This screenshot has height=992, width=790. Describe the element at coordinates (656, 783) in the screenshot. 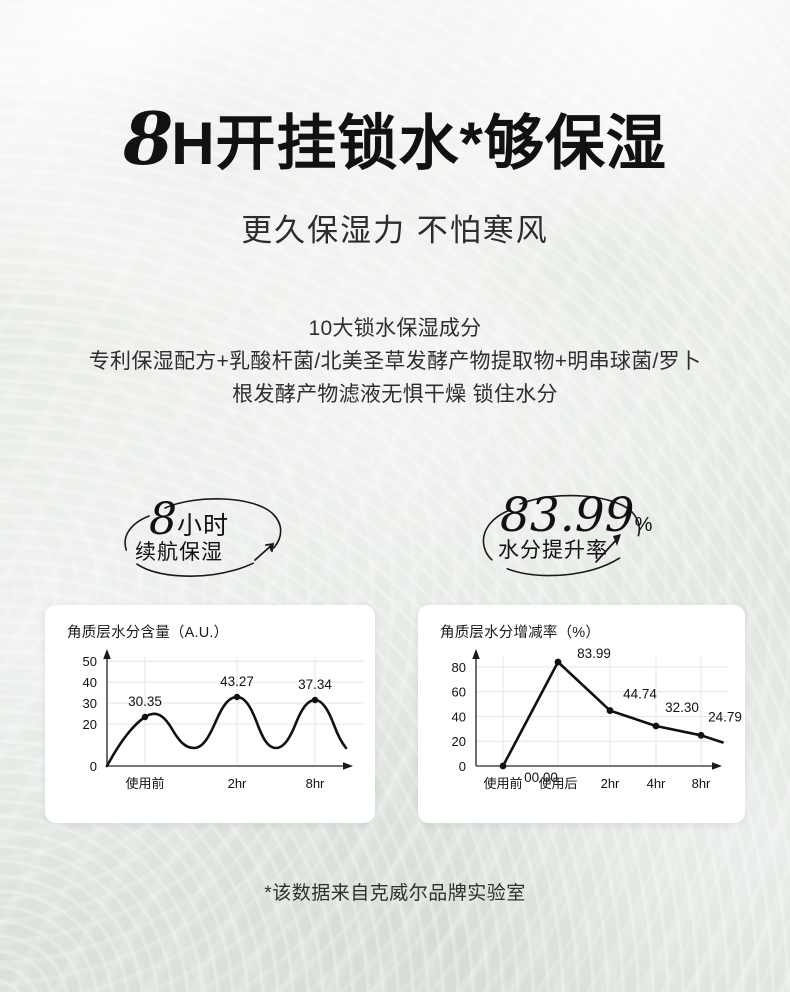

I see `svg-text: 4hr` at that location.